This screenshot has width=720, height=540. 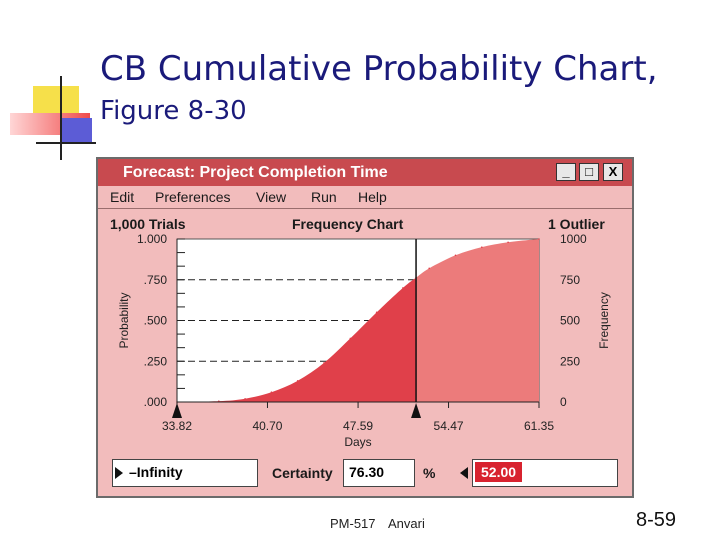 What do you see at coordinates (589, 172) in the screenshot?
I see `maximize-button: □` at bounding box center [589, 172].